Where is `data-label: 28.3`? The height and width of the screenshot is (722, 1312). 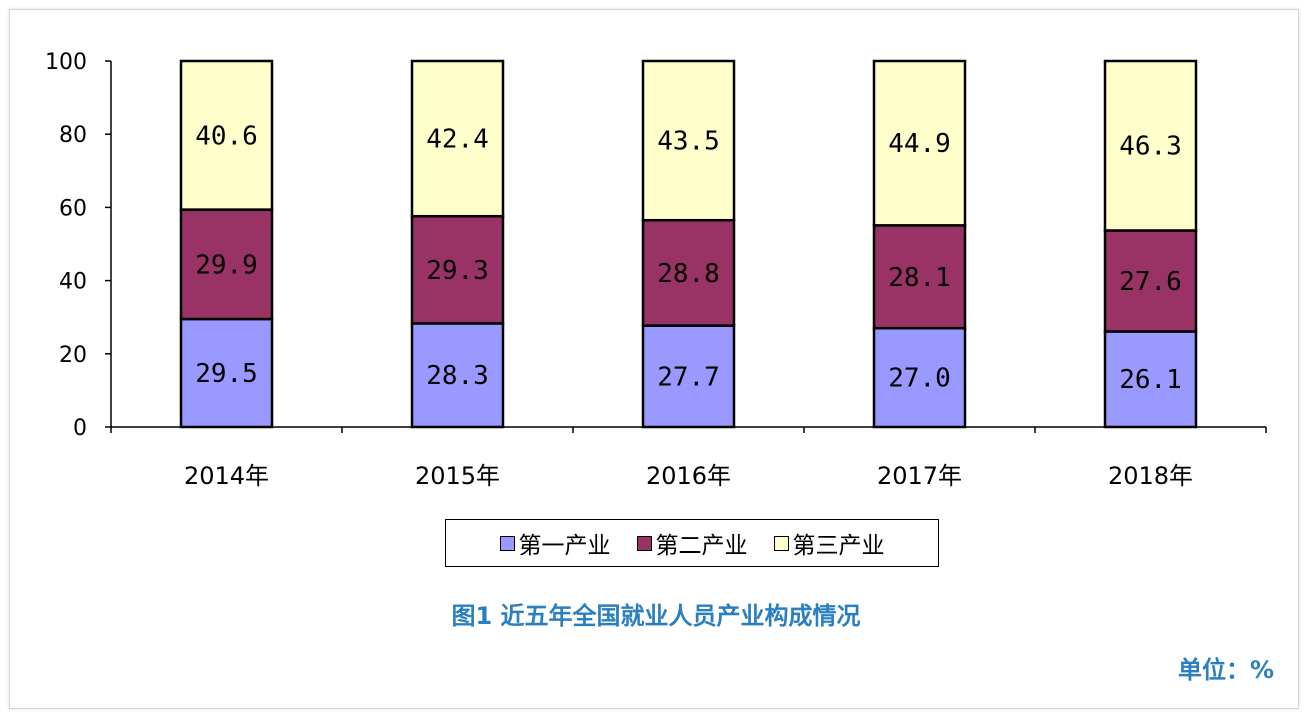
data-label: 28.3 is located at coordinates (457, 376).